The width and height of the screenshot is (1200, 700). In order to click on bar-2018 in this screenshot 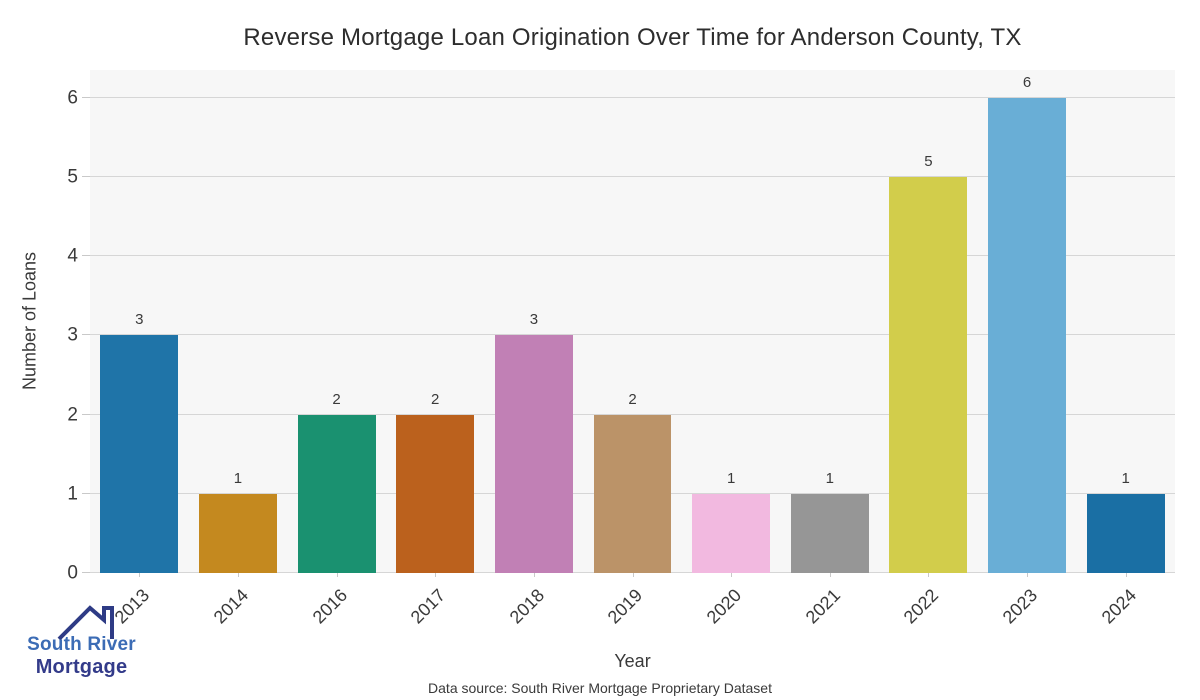, I will do `click(533, 454)`.